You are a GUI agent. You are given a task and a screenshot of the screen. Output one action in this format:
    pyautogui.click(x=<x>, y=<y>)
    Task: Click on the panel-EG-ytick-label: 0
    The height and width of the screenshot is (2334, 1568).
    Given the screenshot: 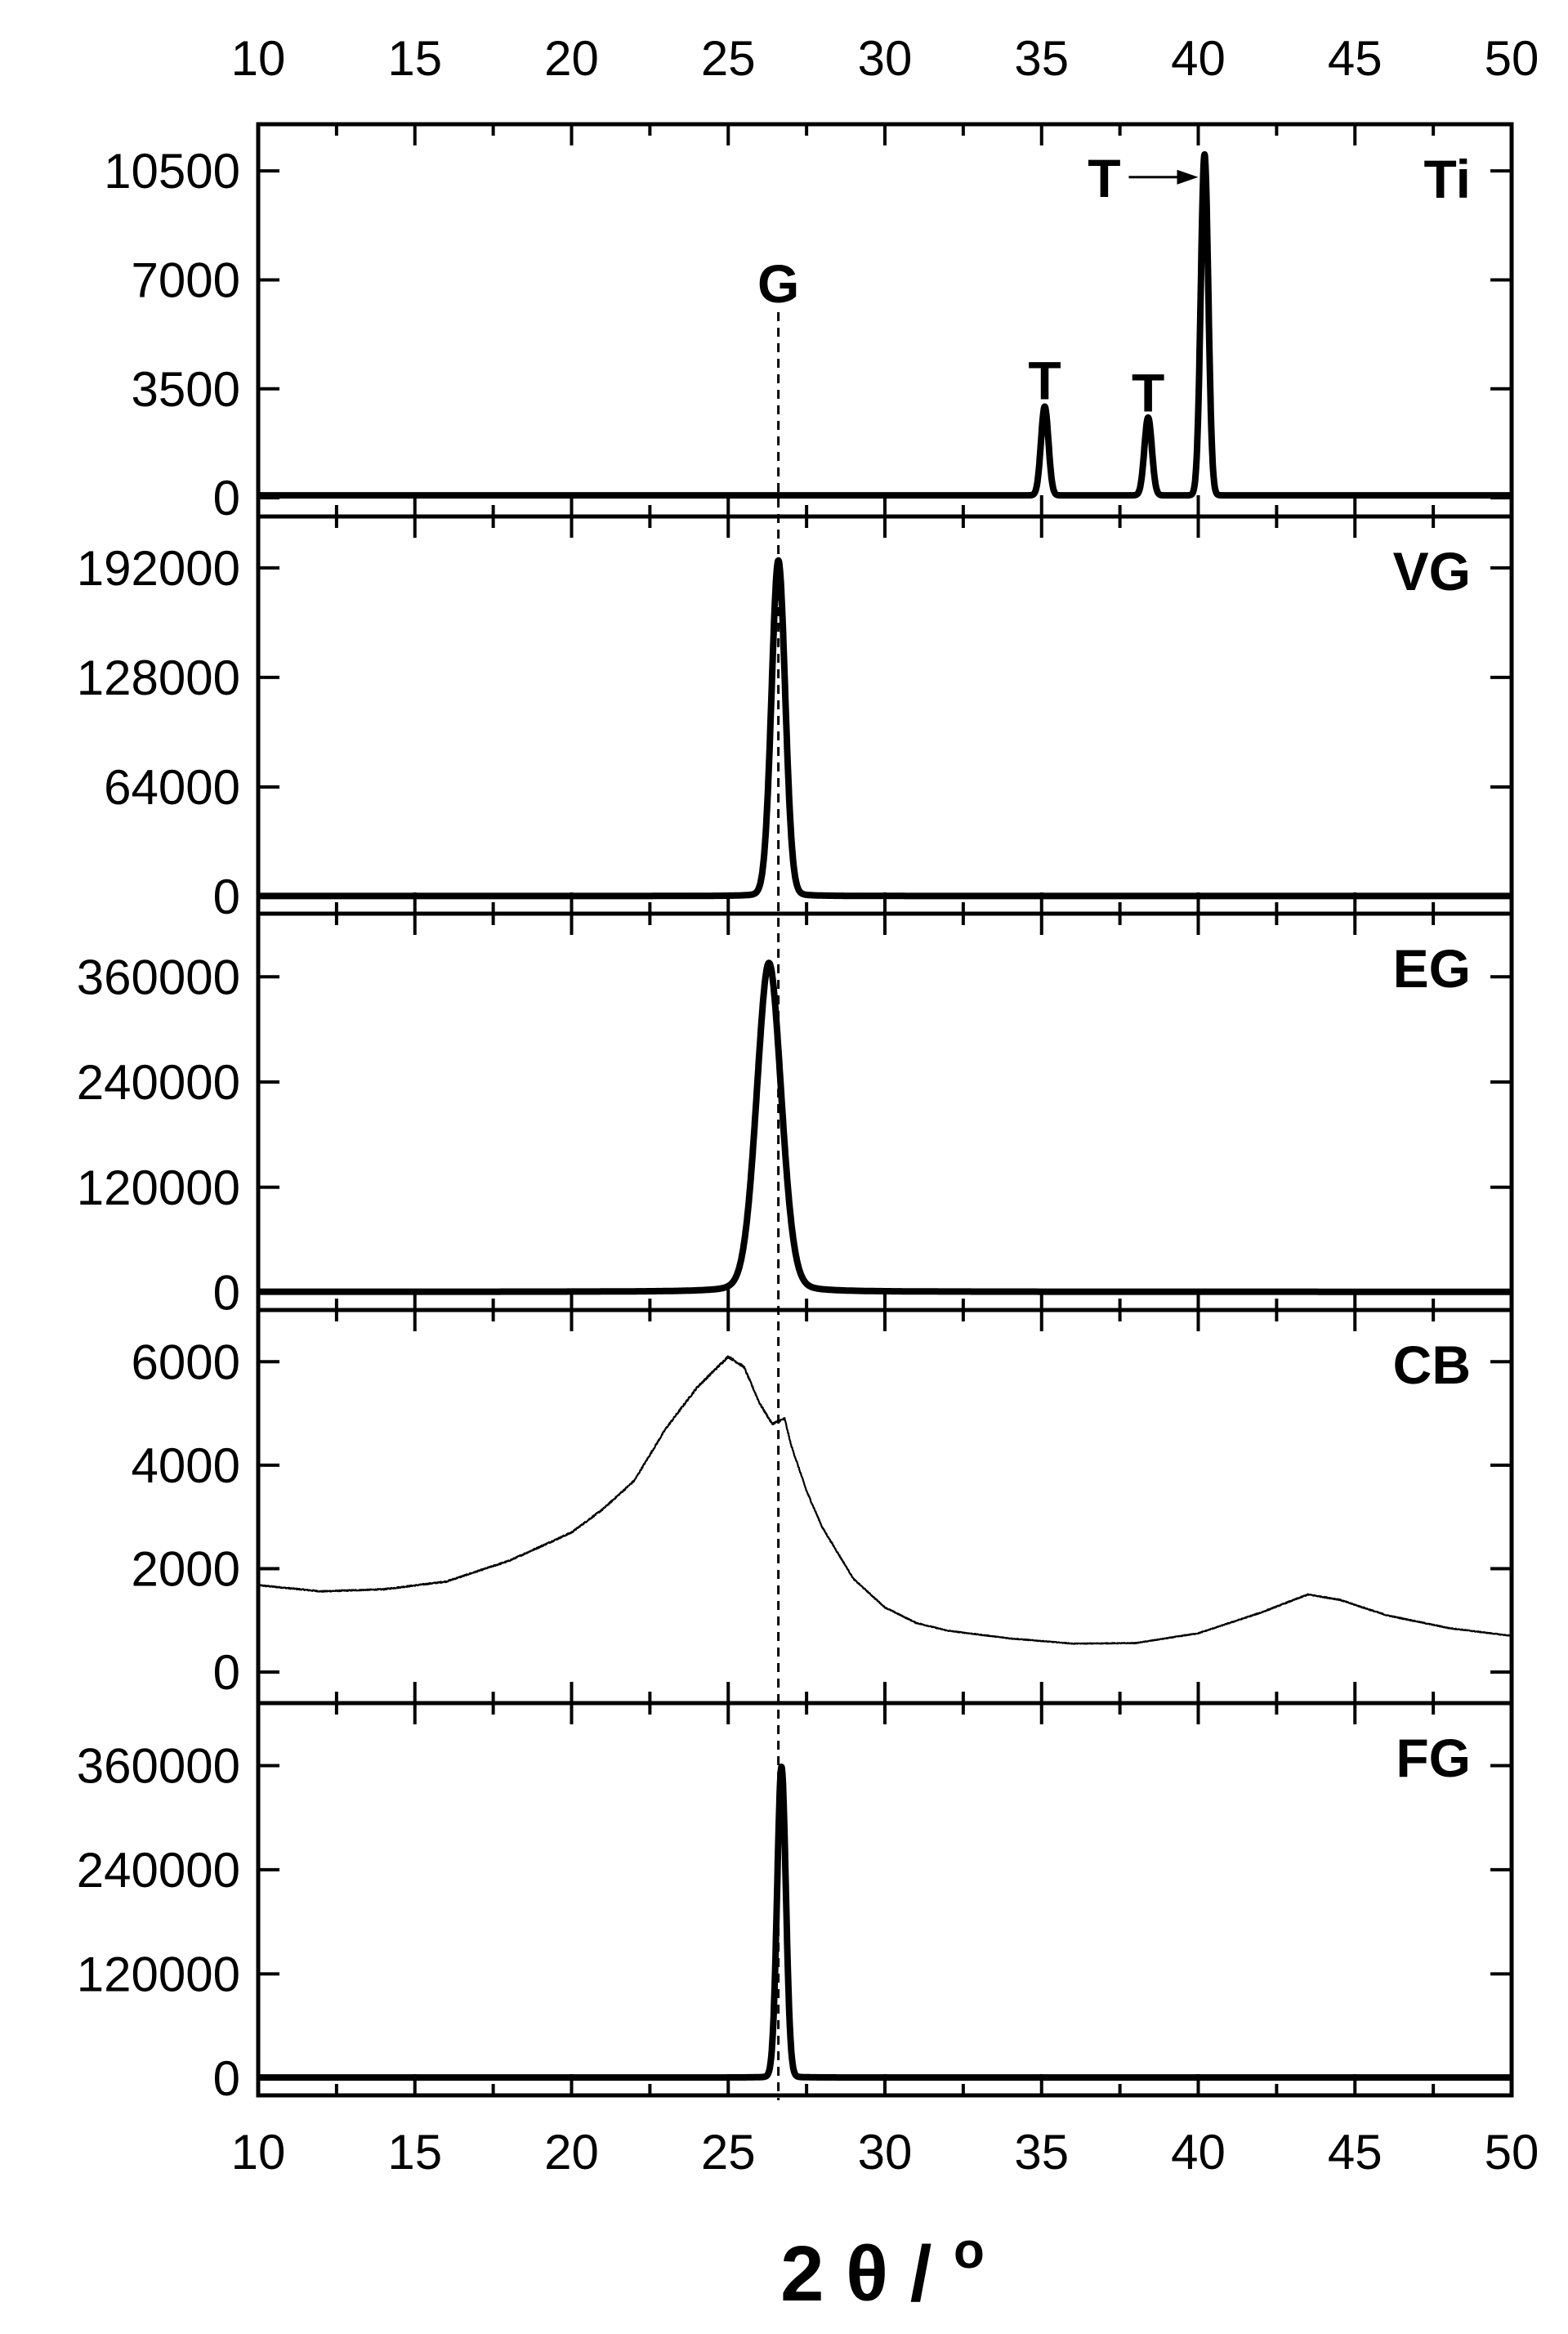 What is the action you would take?
    pyautogui.click(x=226, y=1294)
    